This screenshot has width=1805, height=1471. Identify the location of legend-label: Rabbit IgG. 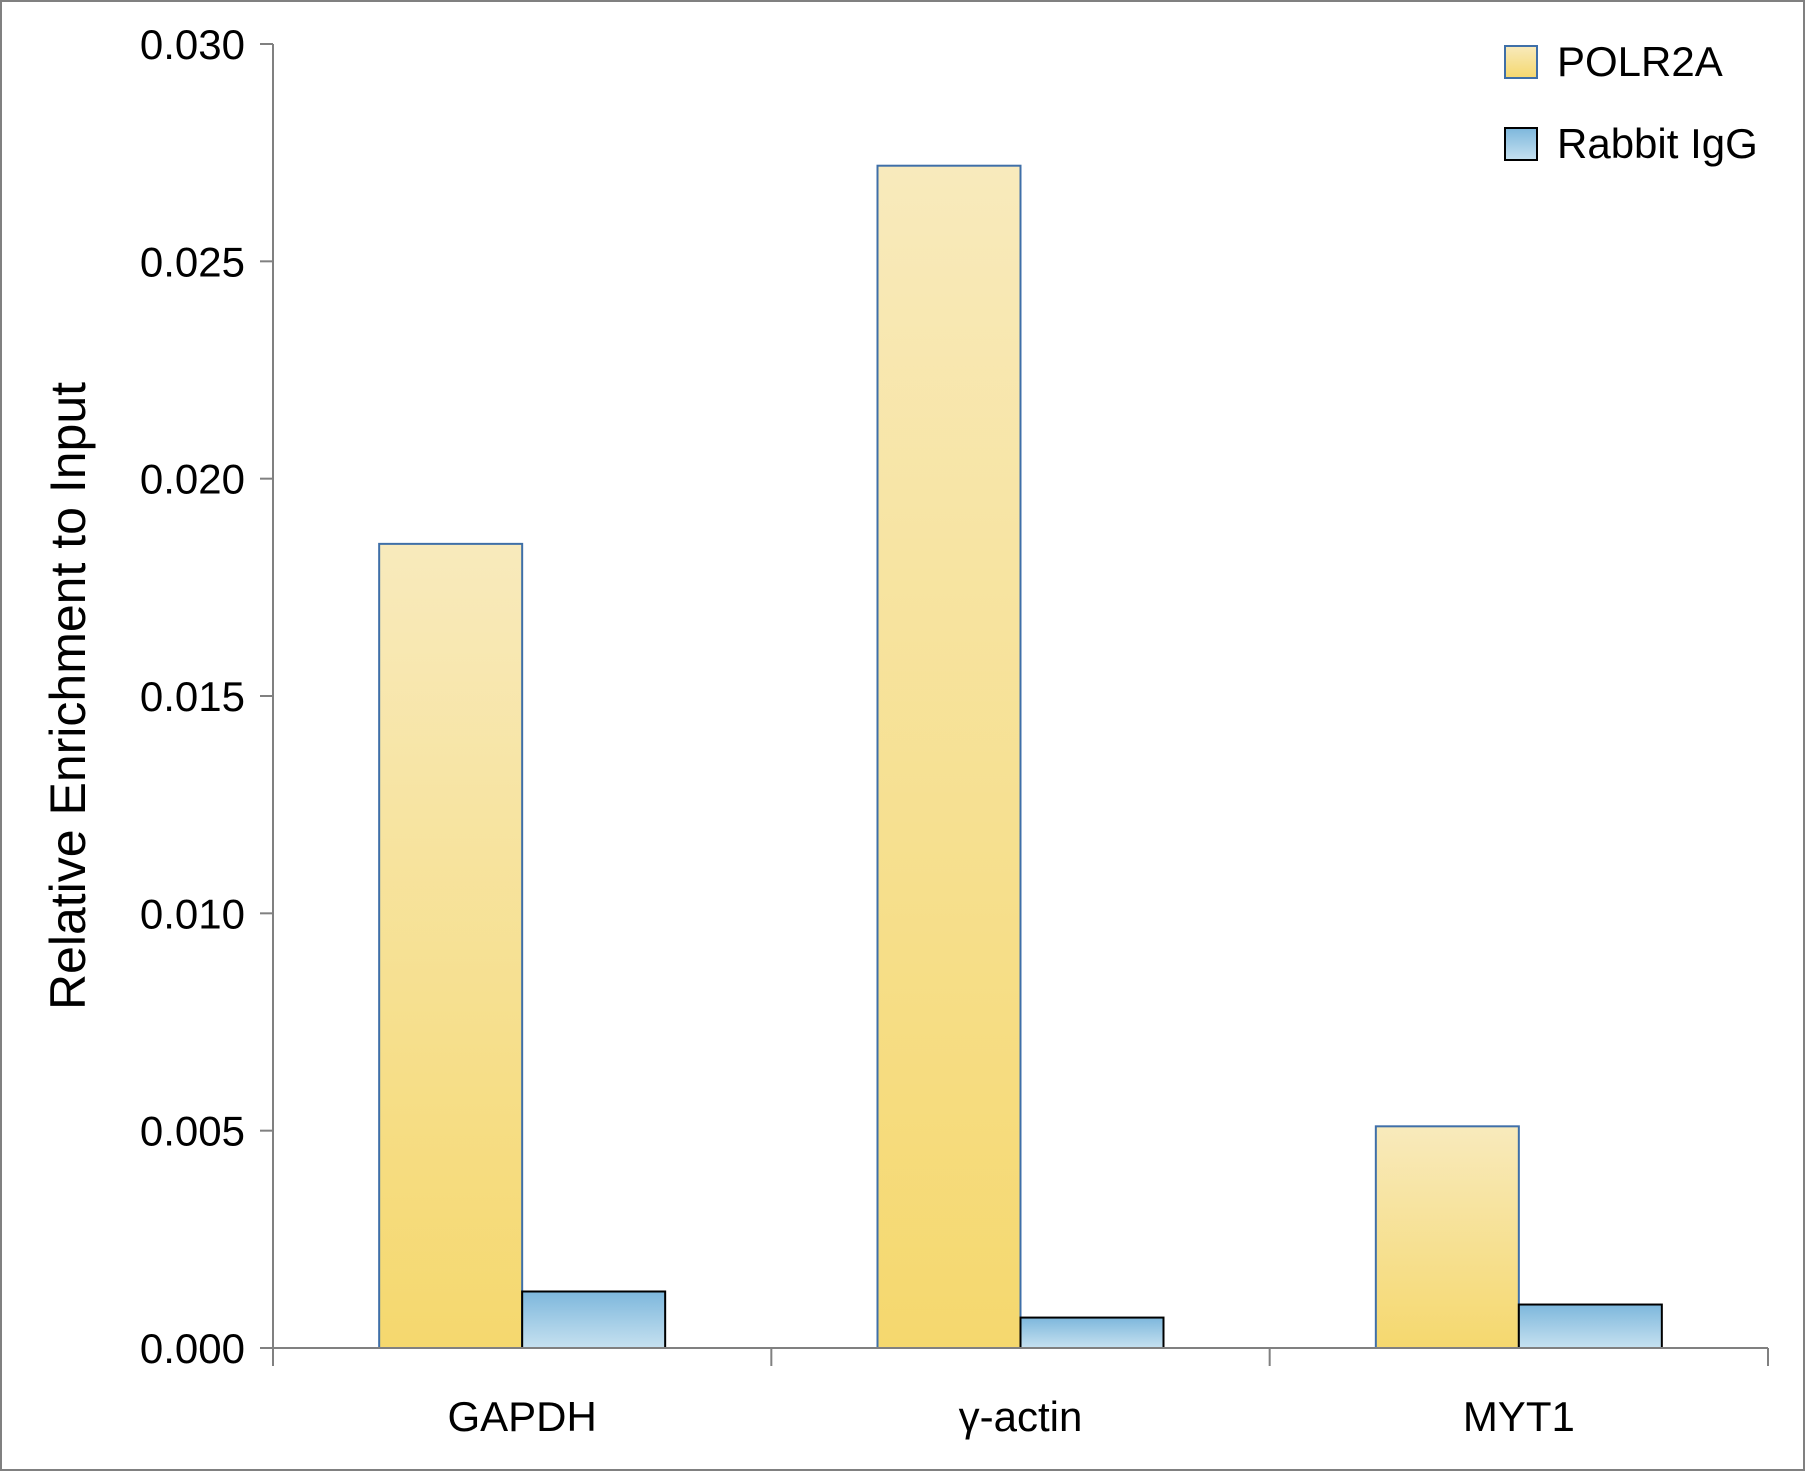
(1657, 143).